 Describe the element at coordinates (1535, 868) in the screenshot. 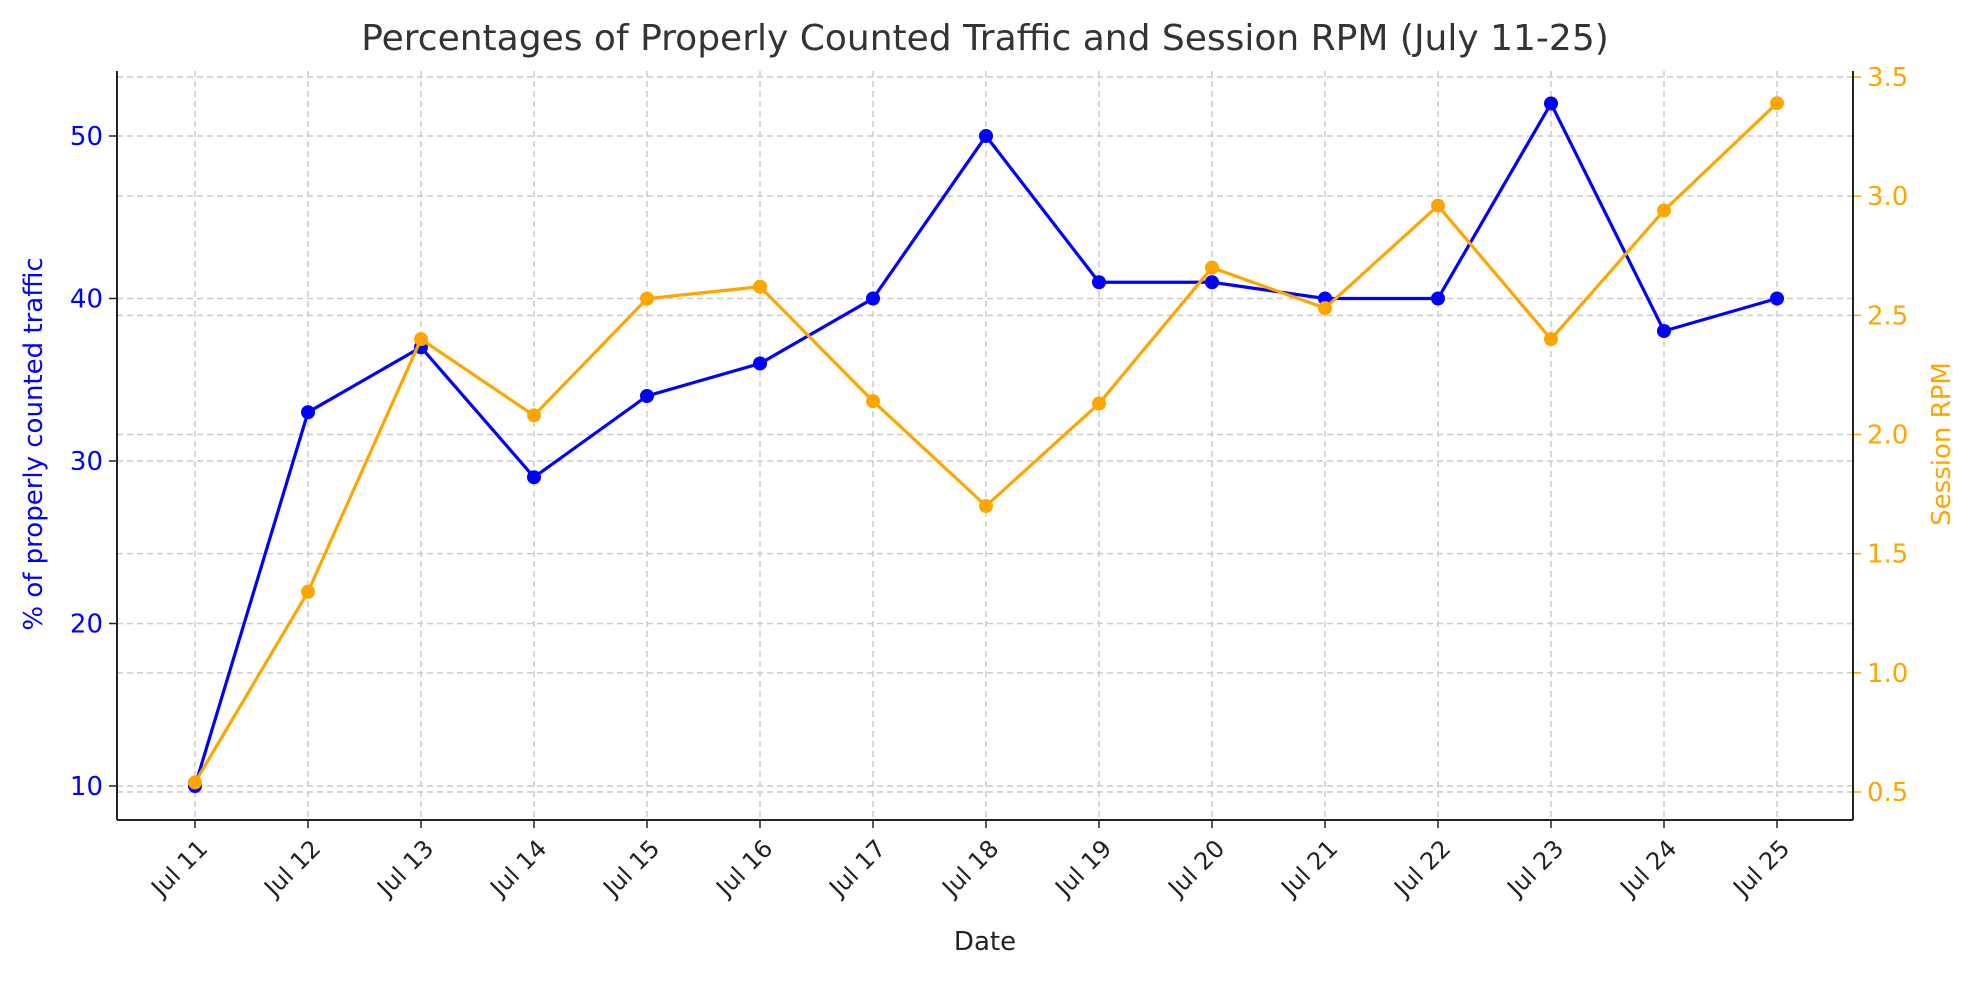

I see `x-tick-label: Jul 23` at that location.